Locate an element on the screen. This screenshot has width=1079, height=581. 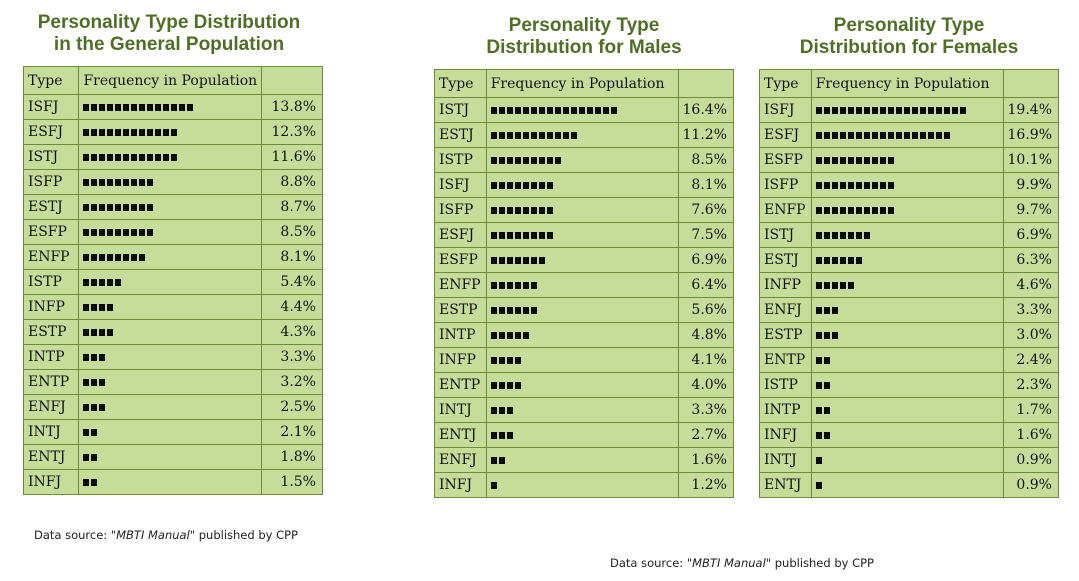
table-row: ISFP 9.9% is located at coordinates (909, 185).